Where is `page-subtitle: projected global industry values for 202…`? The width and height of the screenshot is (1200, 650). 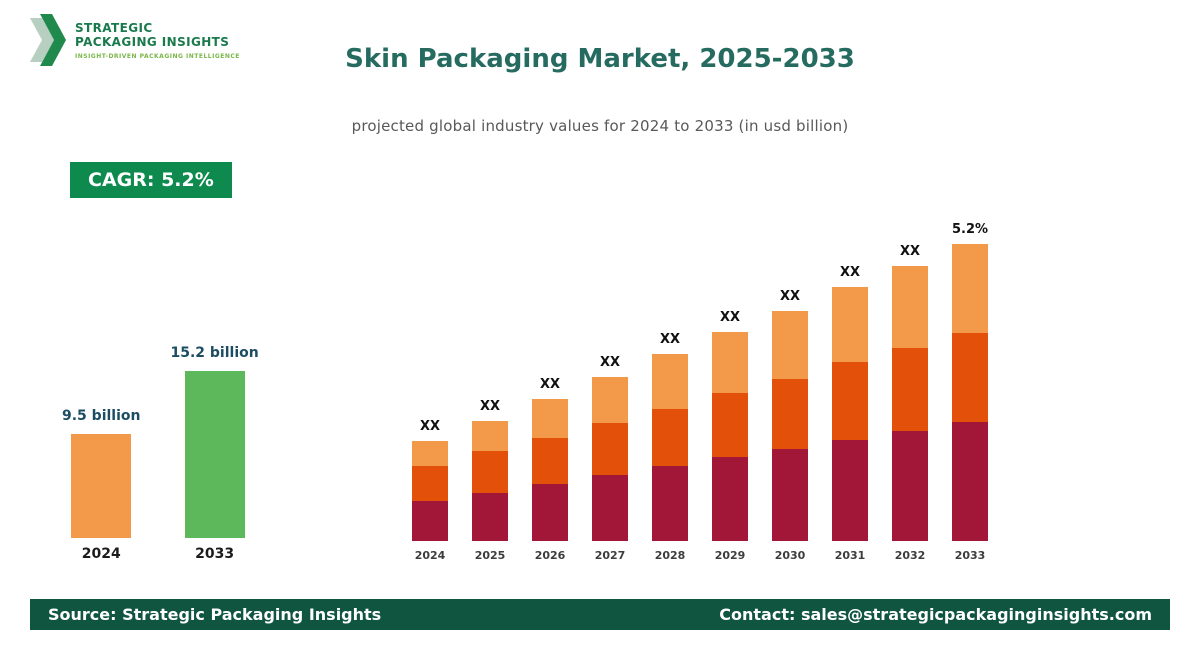 page-subtitle: projected global industry values for 202… is located at coordinates (600, 126).